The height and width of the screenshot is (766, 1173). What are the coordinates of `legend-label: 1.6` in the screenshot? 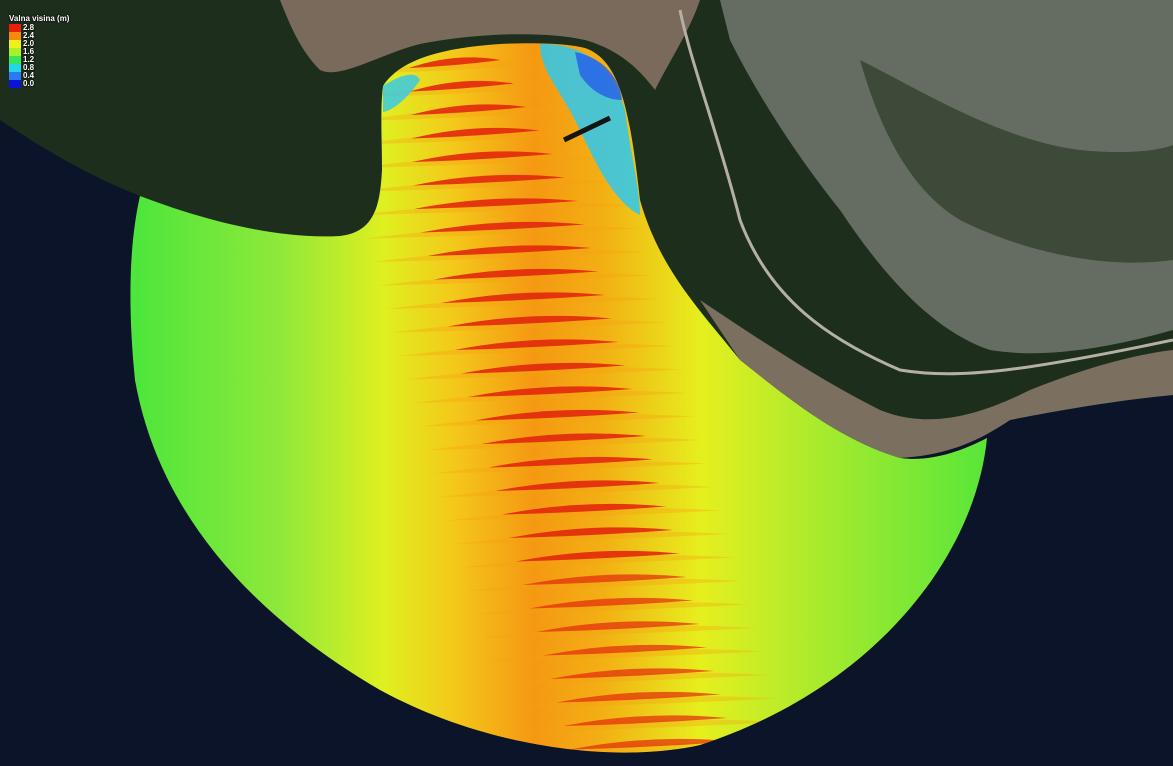 It's located at (29, 51).